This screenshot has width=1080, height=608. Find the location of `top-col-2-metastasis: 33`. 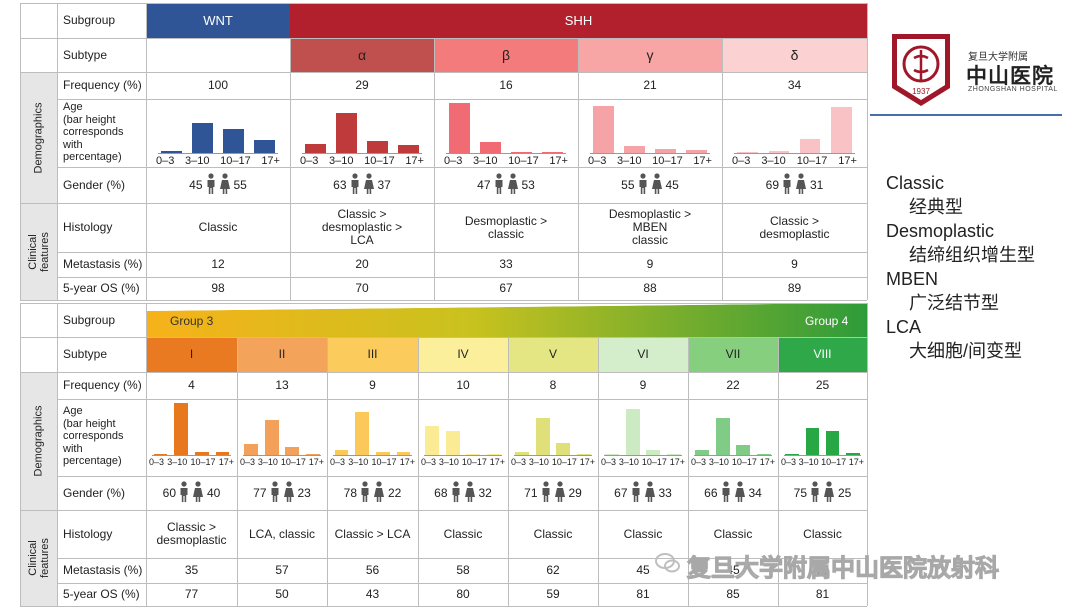

top-col-2-metastasis: 33 is located at coordinates (506, 264).